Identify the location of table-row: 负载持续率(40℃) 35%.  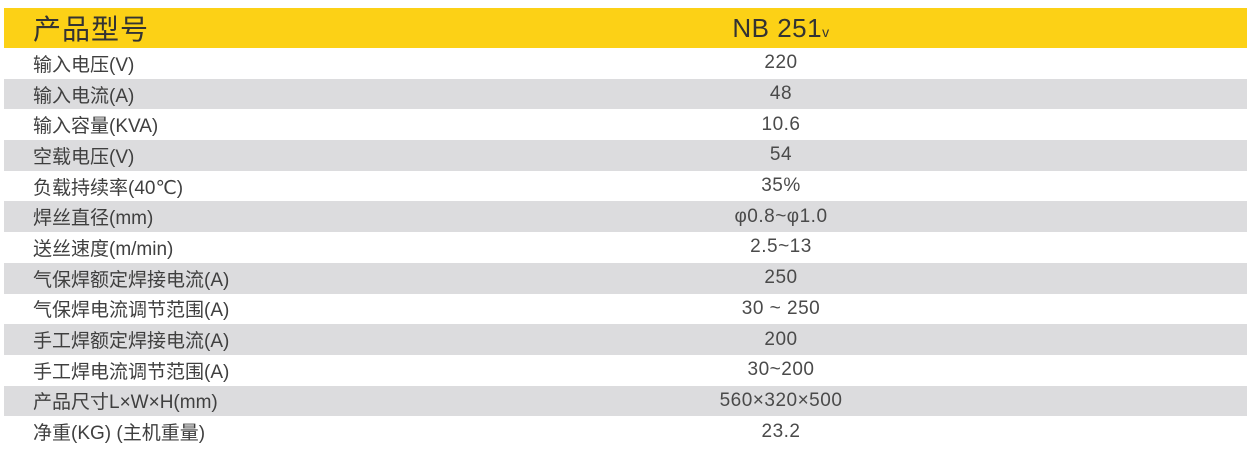
(625, 186).